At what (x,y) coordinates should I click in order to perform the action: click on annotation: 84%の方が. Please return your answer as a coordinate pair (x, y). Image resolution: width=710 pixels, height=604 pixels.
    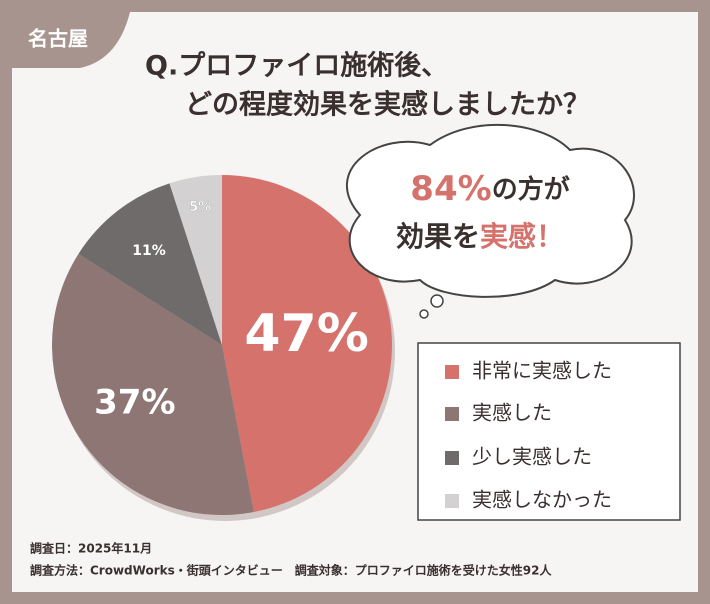
    Looking at the image, I should click on (489, 189).